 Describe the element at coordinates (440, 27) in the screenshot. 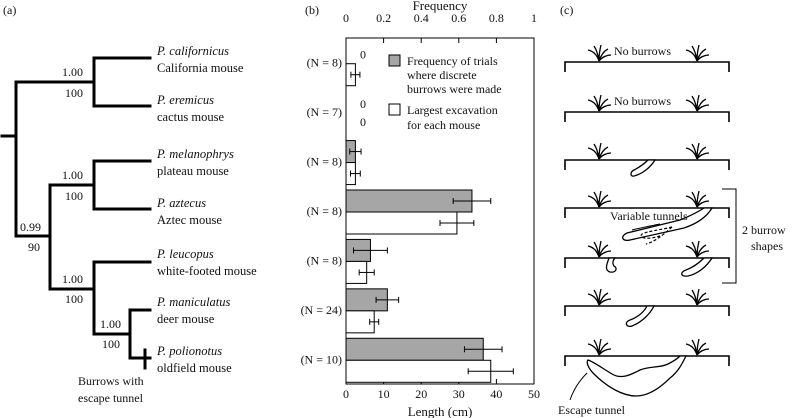

I see `top-axis: 0 0.2 0.4 0.6 0.8 1` at that location.